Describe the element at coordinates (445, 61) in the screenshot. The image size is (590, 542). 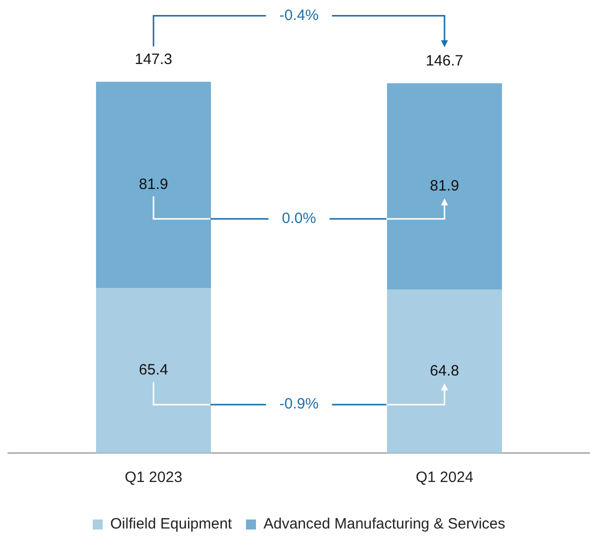
I see `total-label: 146.7` at that location.